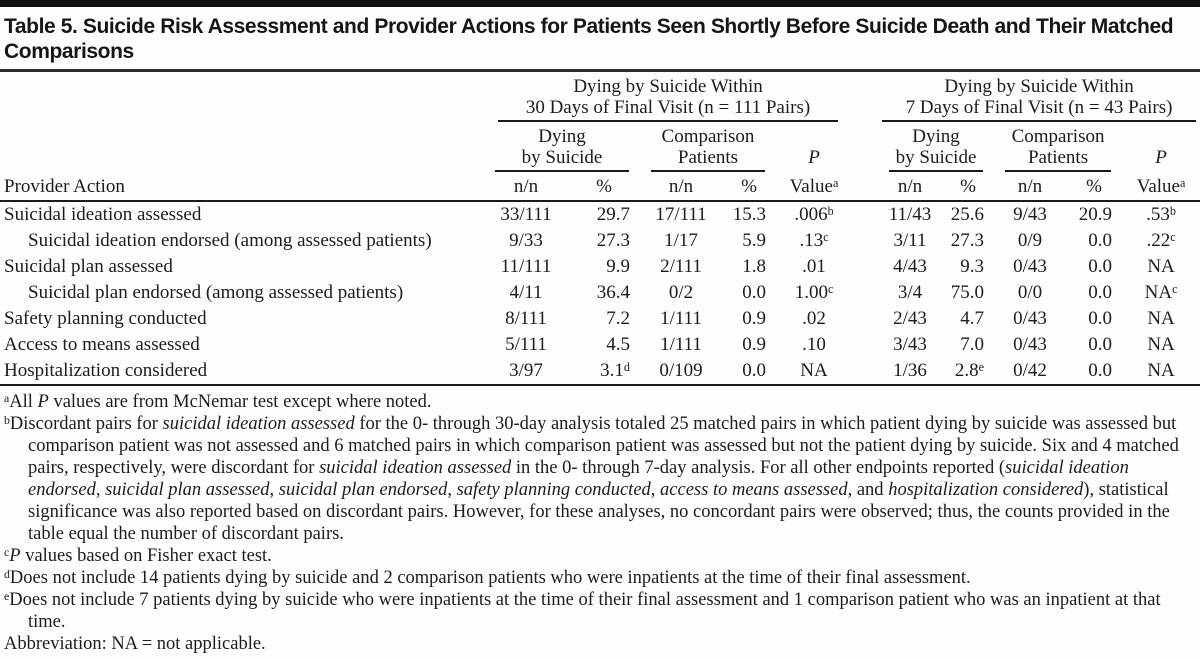  Describe the element at coordinates (968, 372) in the screenshot. I see `cell: 2.8e` at that location.